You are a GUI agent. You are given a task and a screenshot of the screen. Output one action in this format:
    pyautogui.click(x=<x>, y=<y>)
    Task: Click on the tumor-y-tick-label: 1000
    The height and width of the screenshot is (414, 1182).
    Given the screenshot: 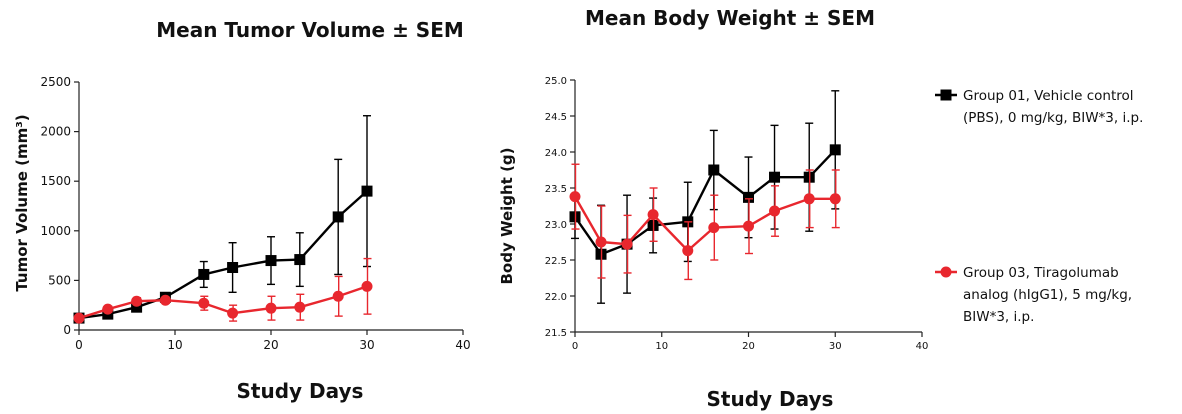 What is the action you would take?
    pyautogui.click(x=55, y=231)
    